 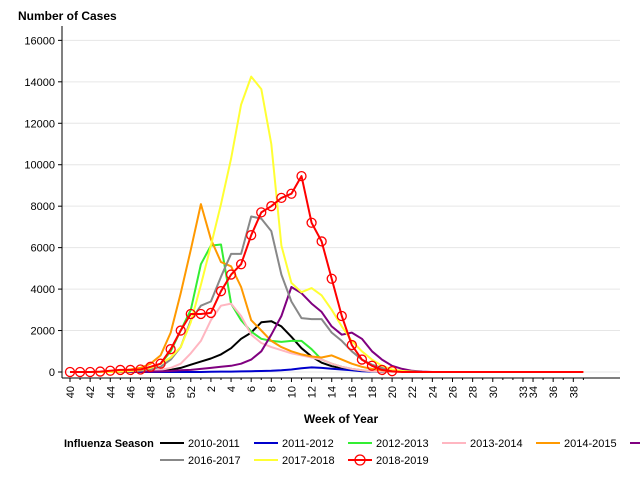 I want to click on legend-title: Influenza Season, so click(x=109, y=444).